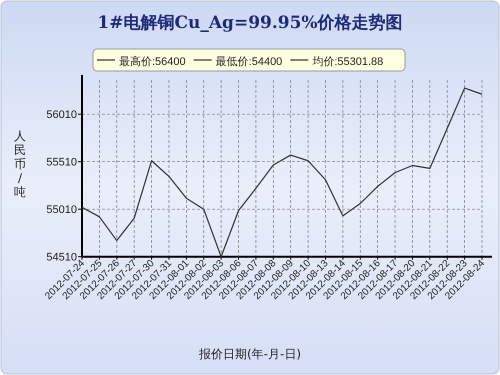 The image size is (500, 375). Describe the element at coordinates (20, 164) in the screenshot. I see `y-axis-title: 人民币/吨` at that location.